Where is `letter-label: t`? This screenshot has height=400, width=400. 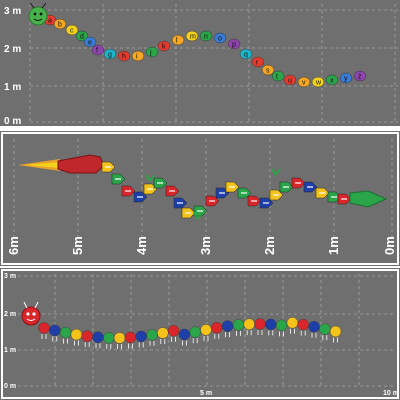 letter-label: t is located at coordinates (277, 77).